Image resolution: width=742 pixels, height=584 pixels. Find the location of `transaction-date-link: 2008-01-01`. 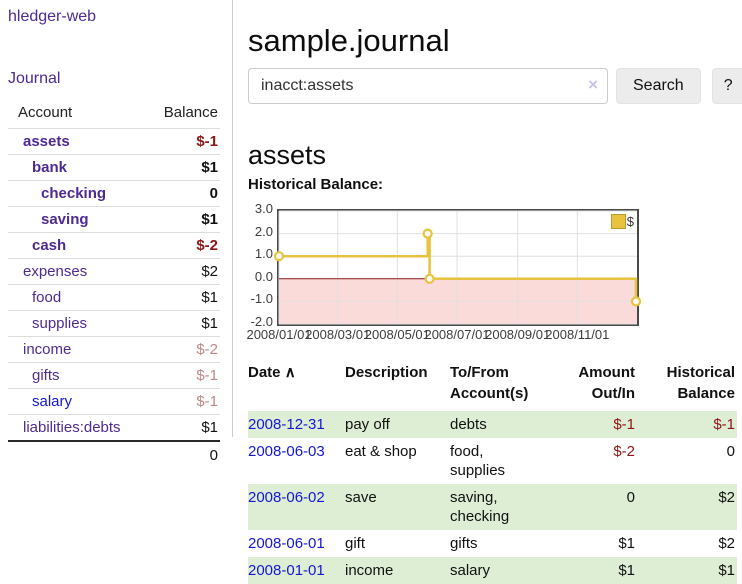

transaction-date-link: 2008-01-01 is located at coordinates (286, 570).